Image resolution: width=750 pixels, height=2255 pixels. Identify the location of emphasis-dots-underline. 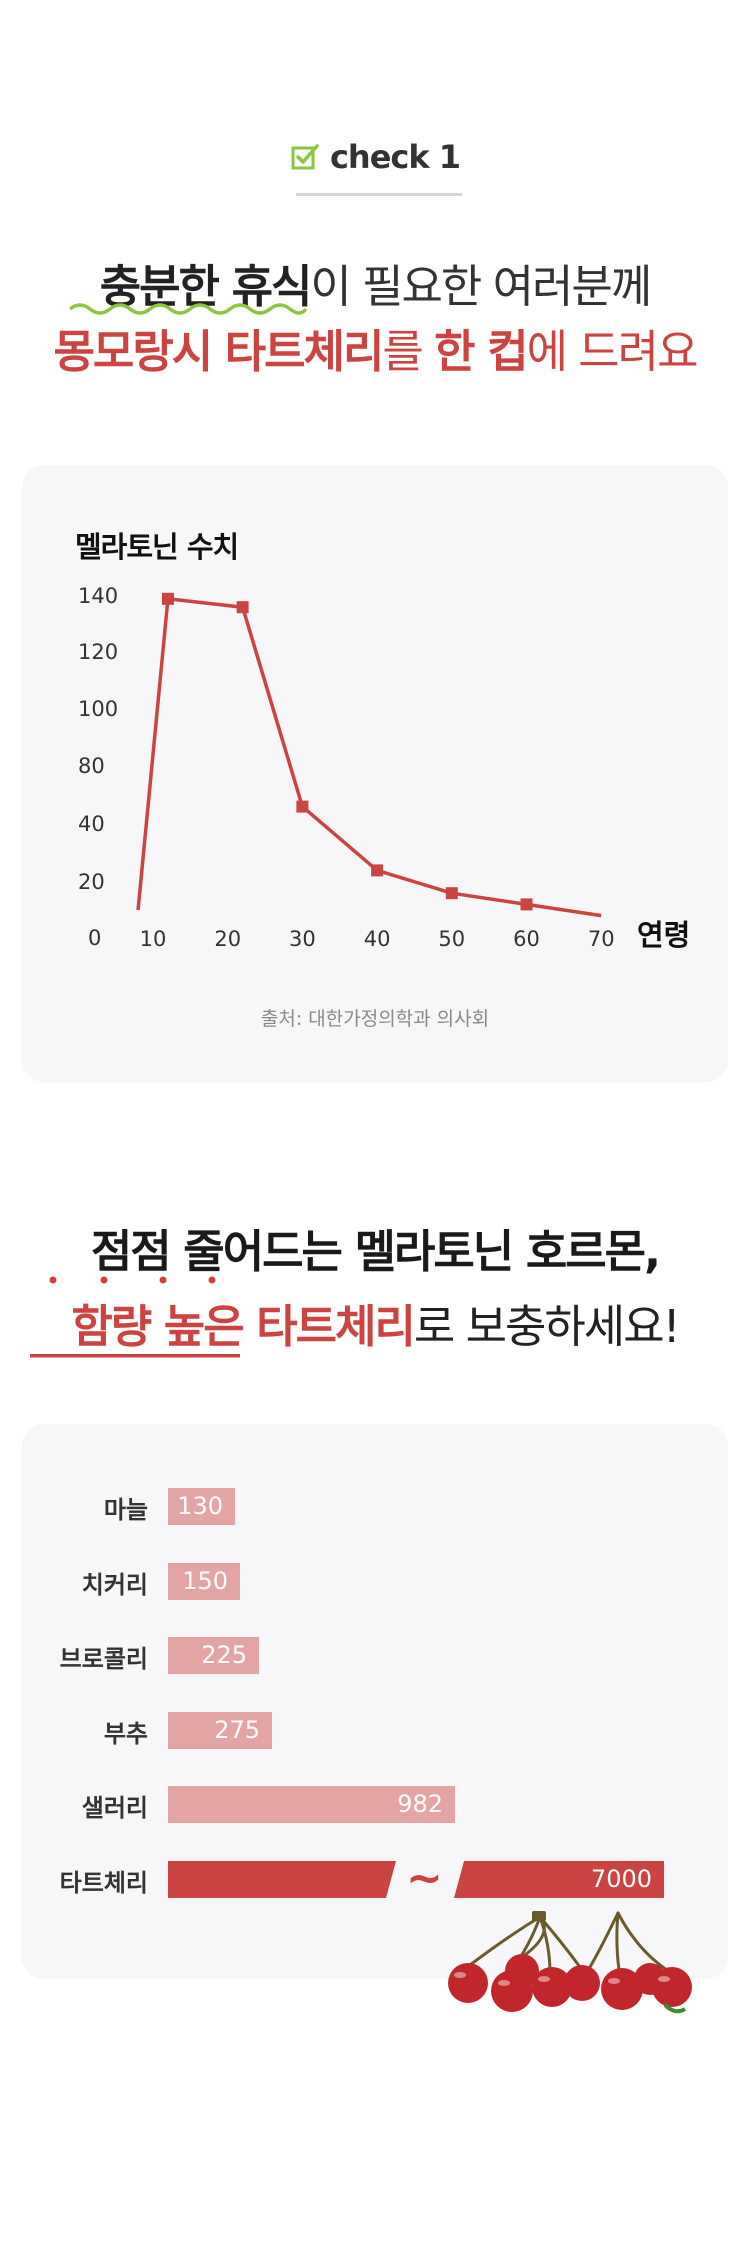
(135, 1317).